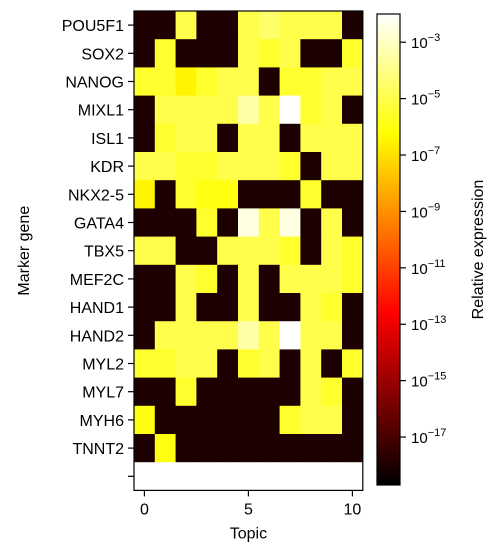  I want to click on y-tick-label: MIXL1, so click(101, 111).